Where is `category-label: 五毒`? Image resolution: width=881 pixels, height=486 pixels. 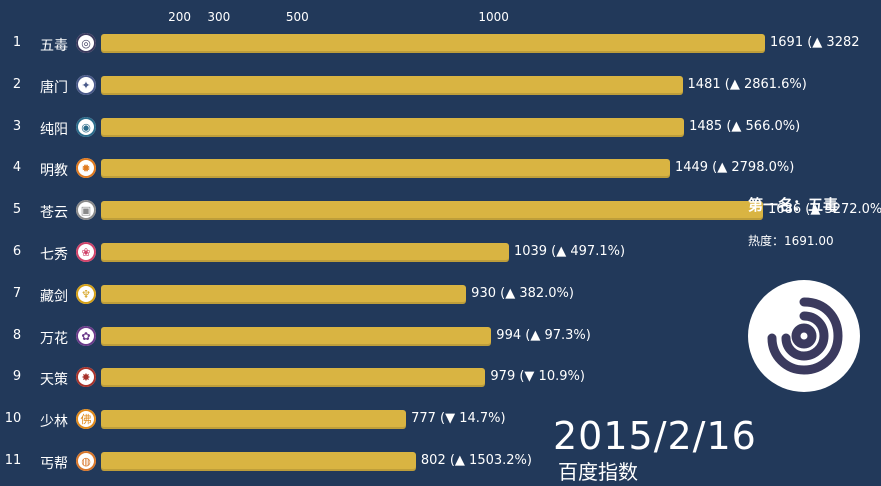 category-label: 五毒 is located at coordinates (54, 46).